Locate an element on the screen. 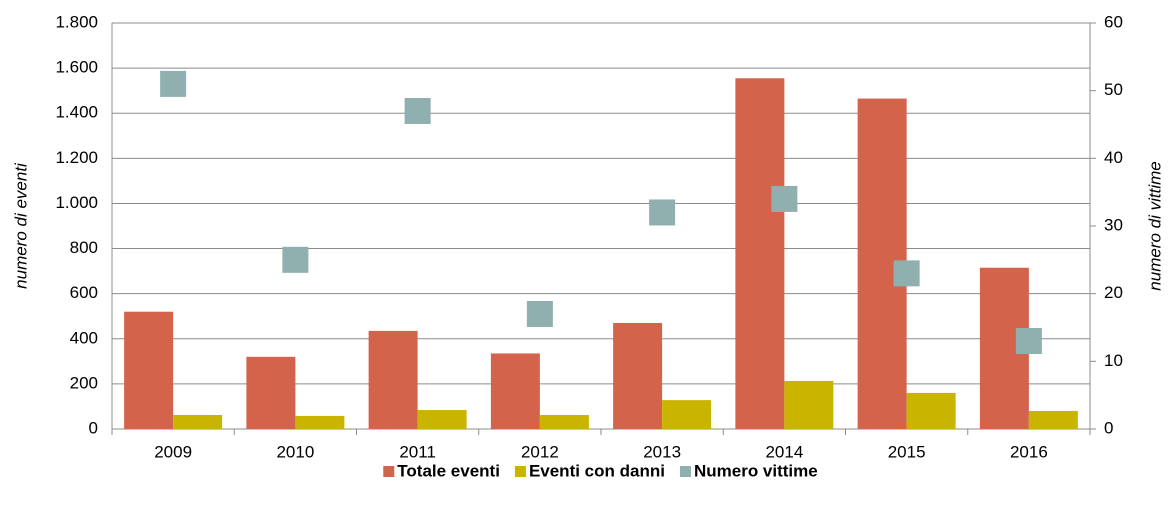 Image resolution: width=1169 pixels, height=510 pixels. x-tick-label: 2013 is located at coordinates (662, 451).